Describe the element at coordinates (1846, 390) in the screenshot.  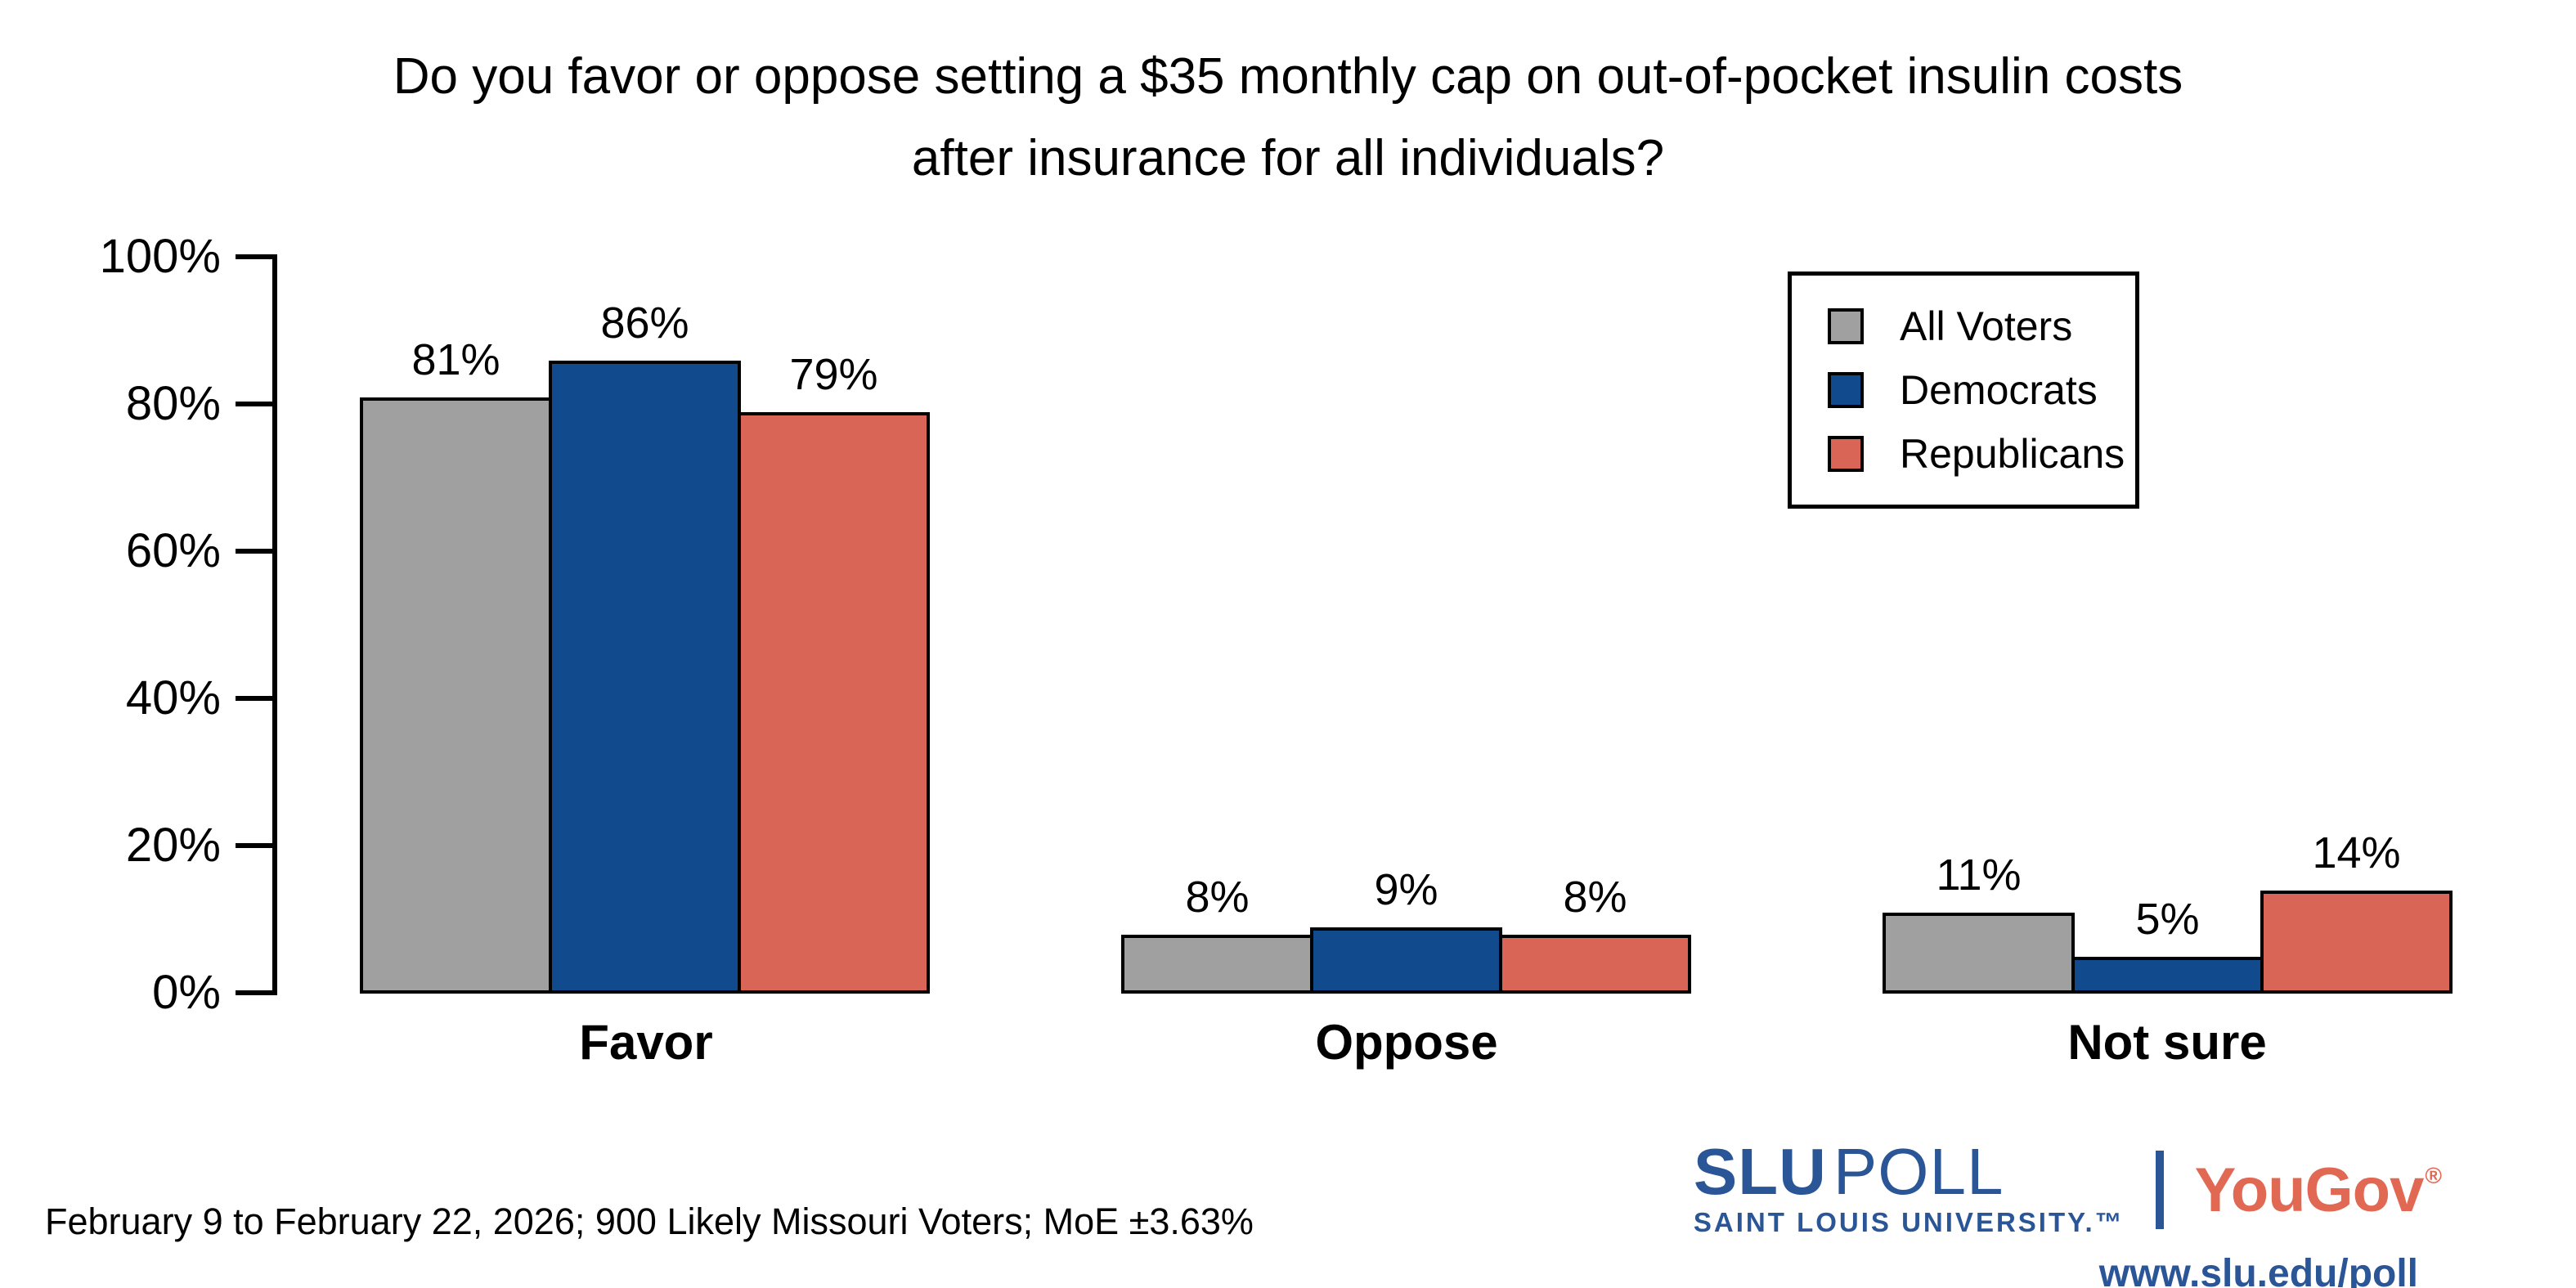
I see `legend-swatch-democrats` at that location.